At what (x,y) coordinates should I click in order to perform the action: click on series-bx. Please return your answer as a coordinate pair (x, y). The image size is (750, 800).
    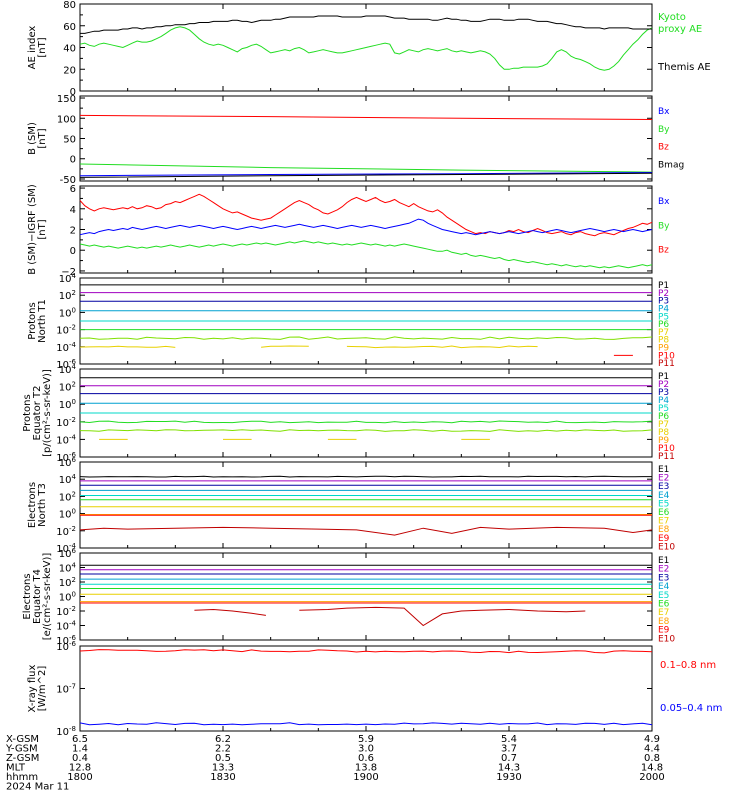
    Looking at the image, I should click on (366, 227).